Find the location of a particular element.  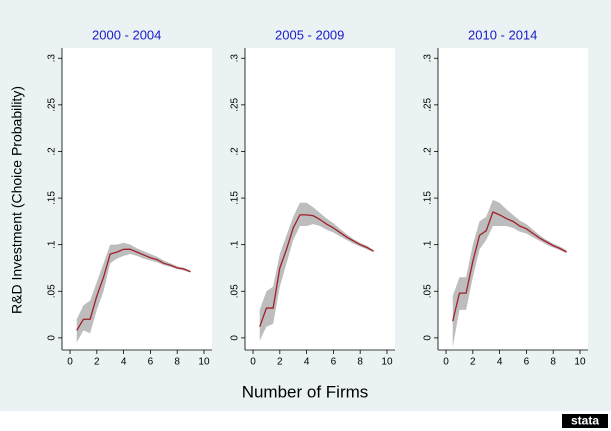

panel-title: 2005 - 2009 is located at coordinates (309, 34).